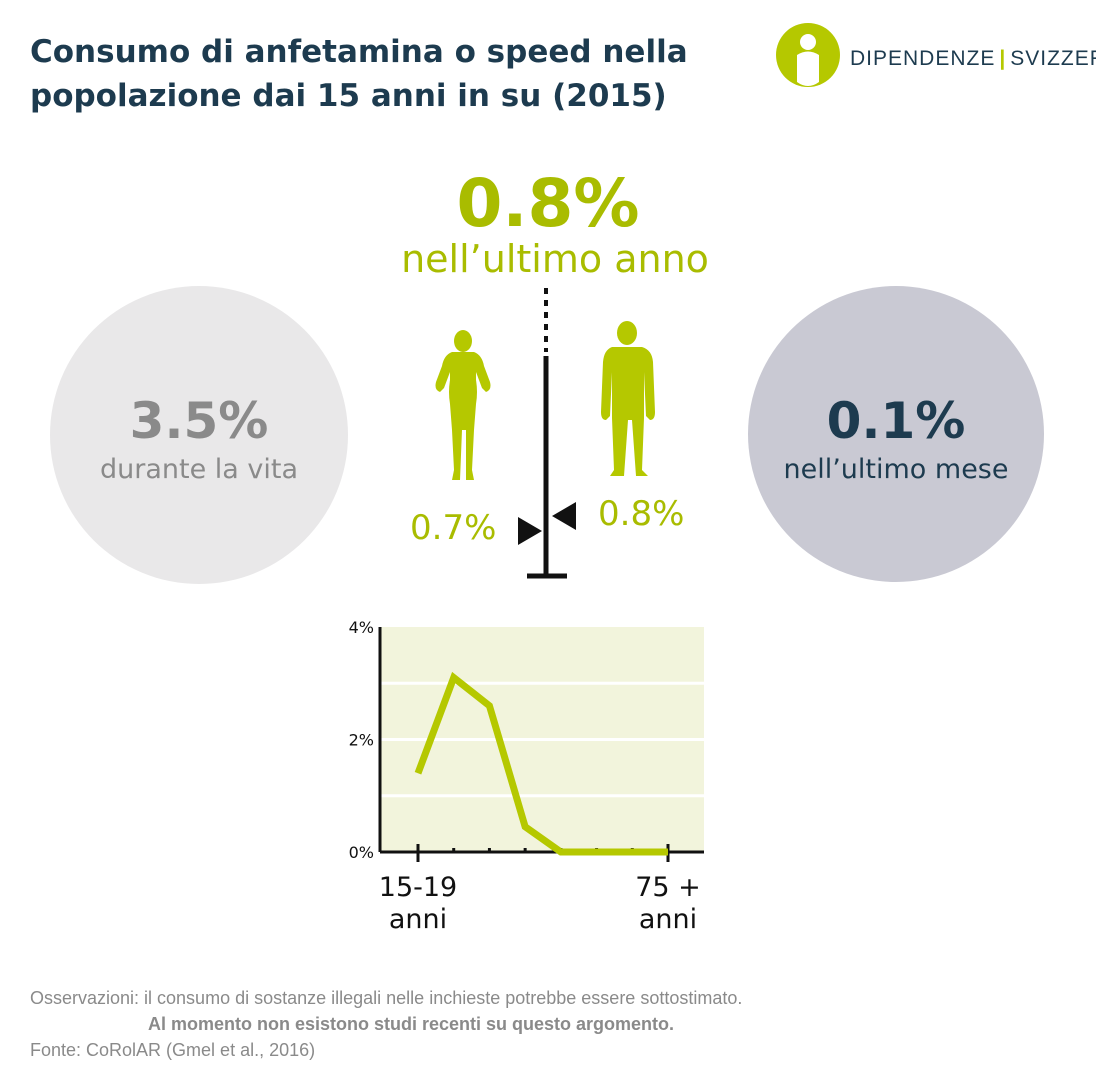 The image size is (1096, 1088). Describe the element at coordinates (463, 405) in the screenshot. I see `woman-silhouette-icon` at that location.